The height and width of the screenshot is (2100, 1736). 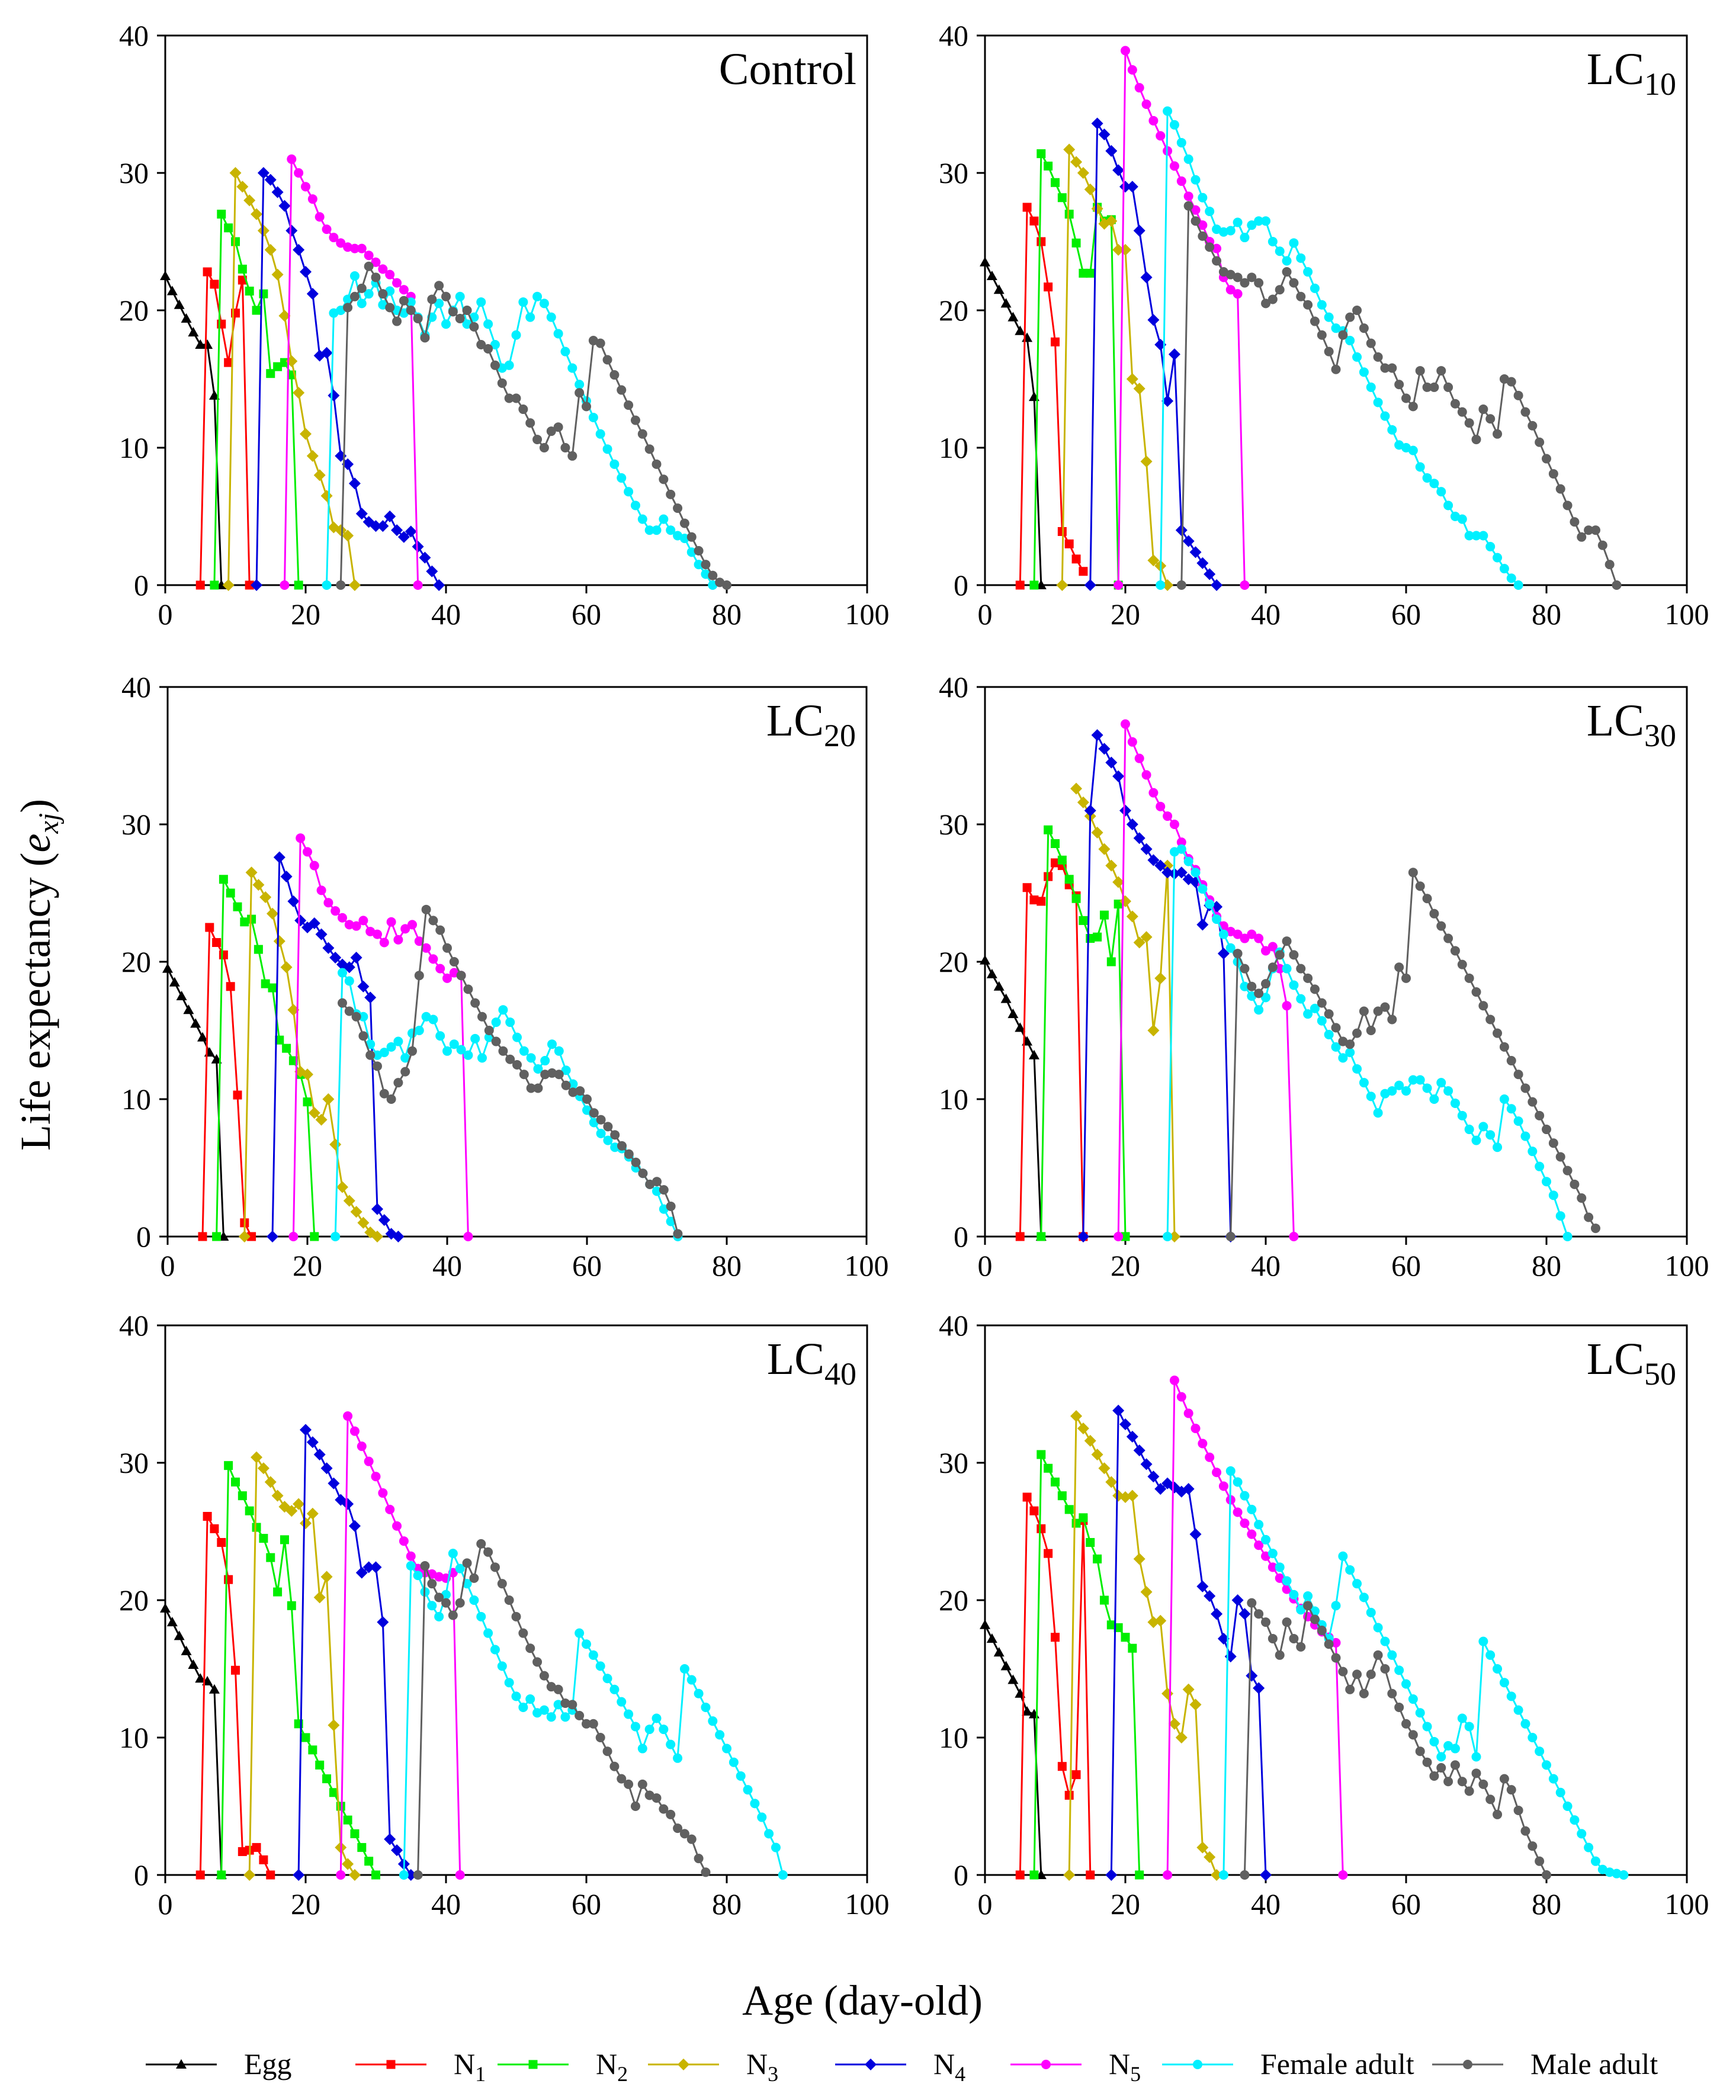 What do you see at coordinates (134, 173) in the screenshot?
I see `y-tick-label: 30` at bounding box center [134, 173].